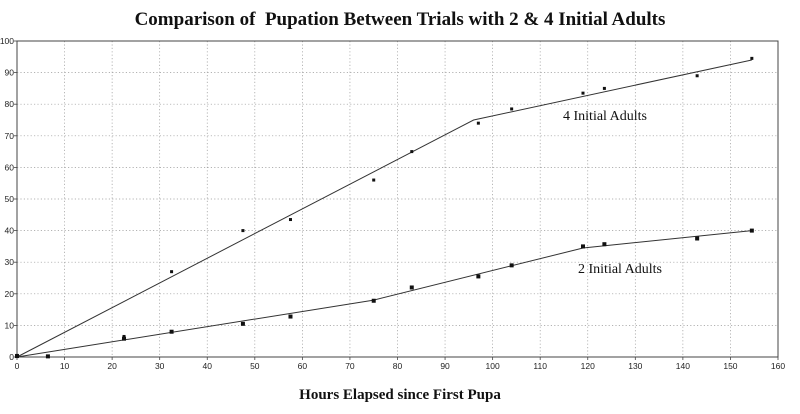  What do you see at coordinates (10, 231) in the screenshot?
I see `y-tick-label: 40` at bounding box center [10, 231].